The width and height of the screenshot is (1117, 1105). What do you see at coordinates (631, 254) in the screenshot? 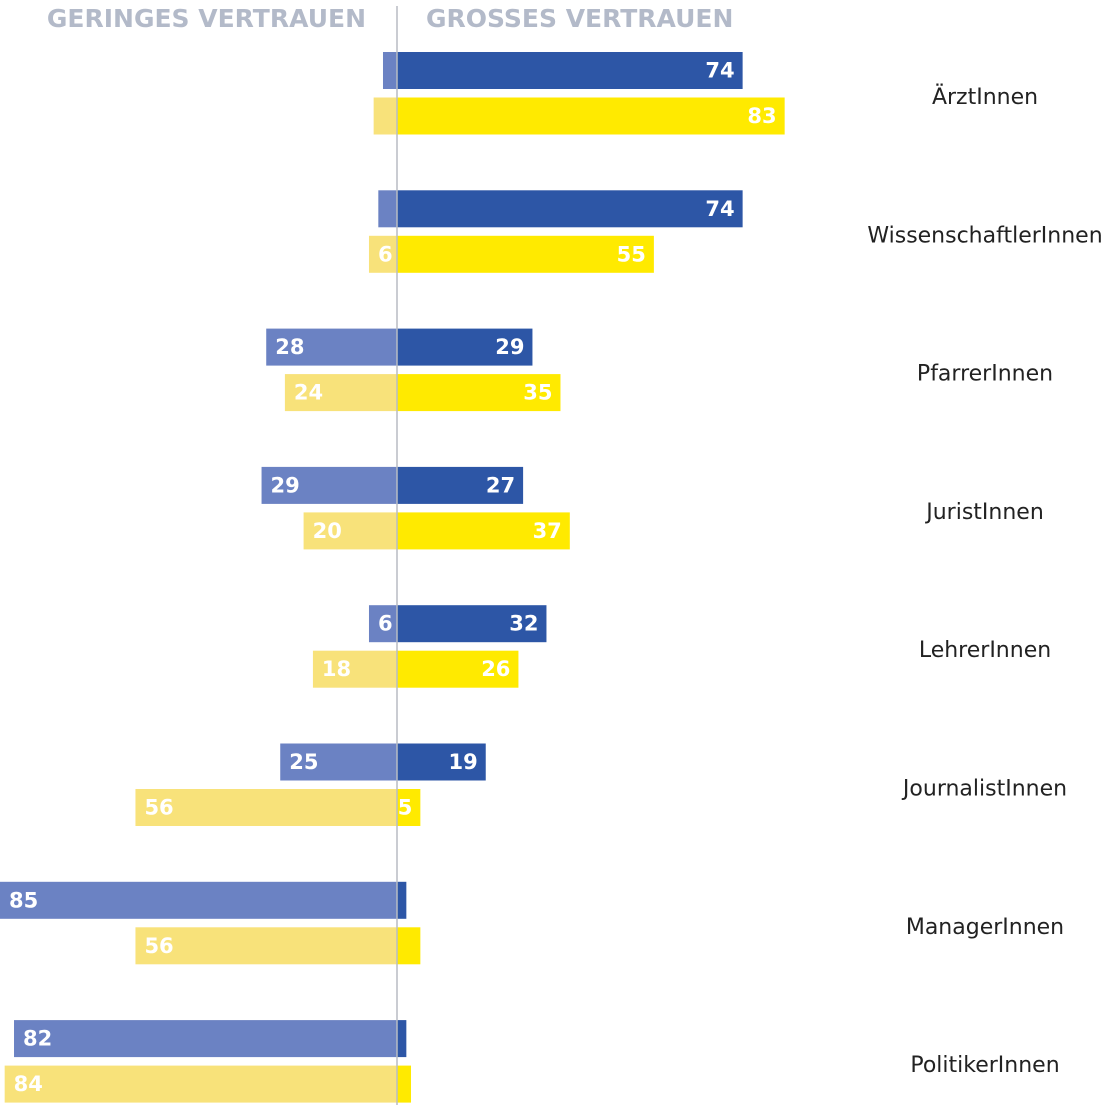
I see `value-label: 55` at bounding box center [631, 254].